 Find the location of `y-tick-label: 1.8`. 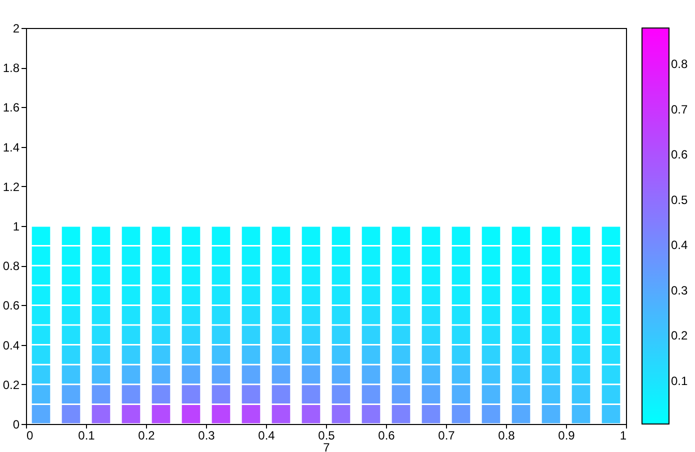

y-tick-label: 1.8 is located at coordinates (11, 68).